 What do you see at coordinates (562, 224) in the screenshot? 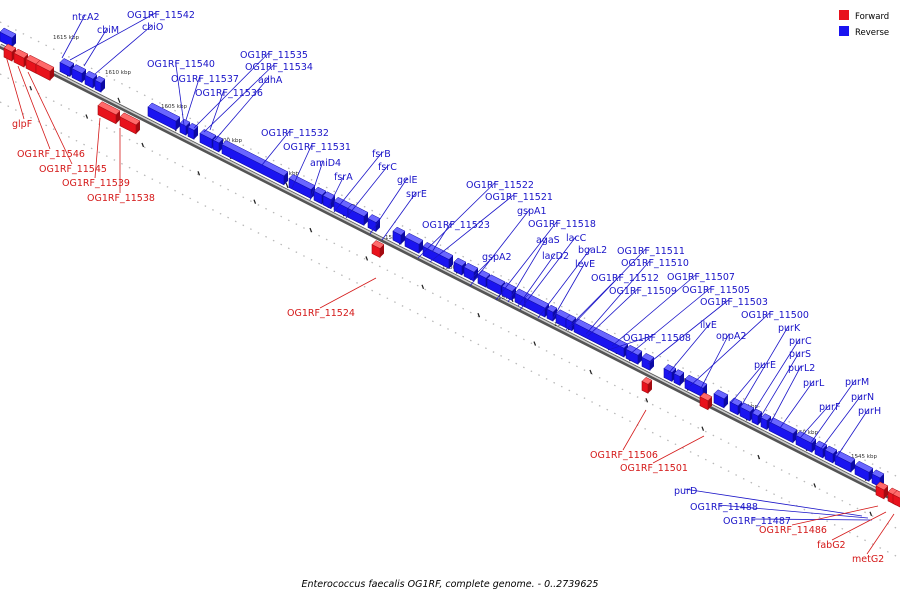
I see `reverse-gene-label: OG1RF_11518` at bounding box center [562, 224].